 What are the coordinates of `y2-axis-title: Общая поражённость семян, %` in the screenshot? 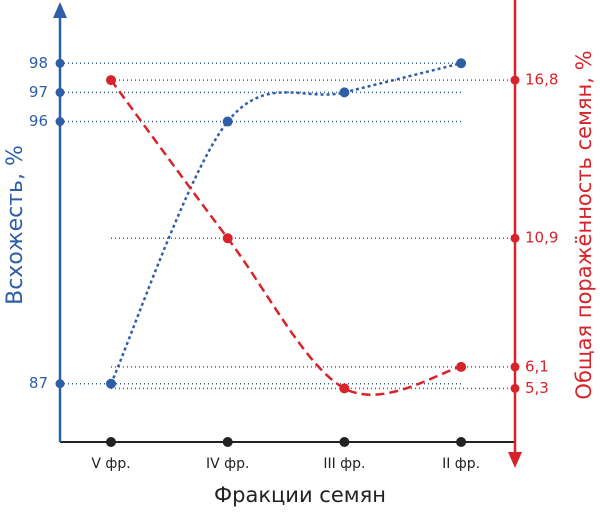 It's located at (584, 224).